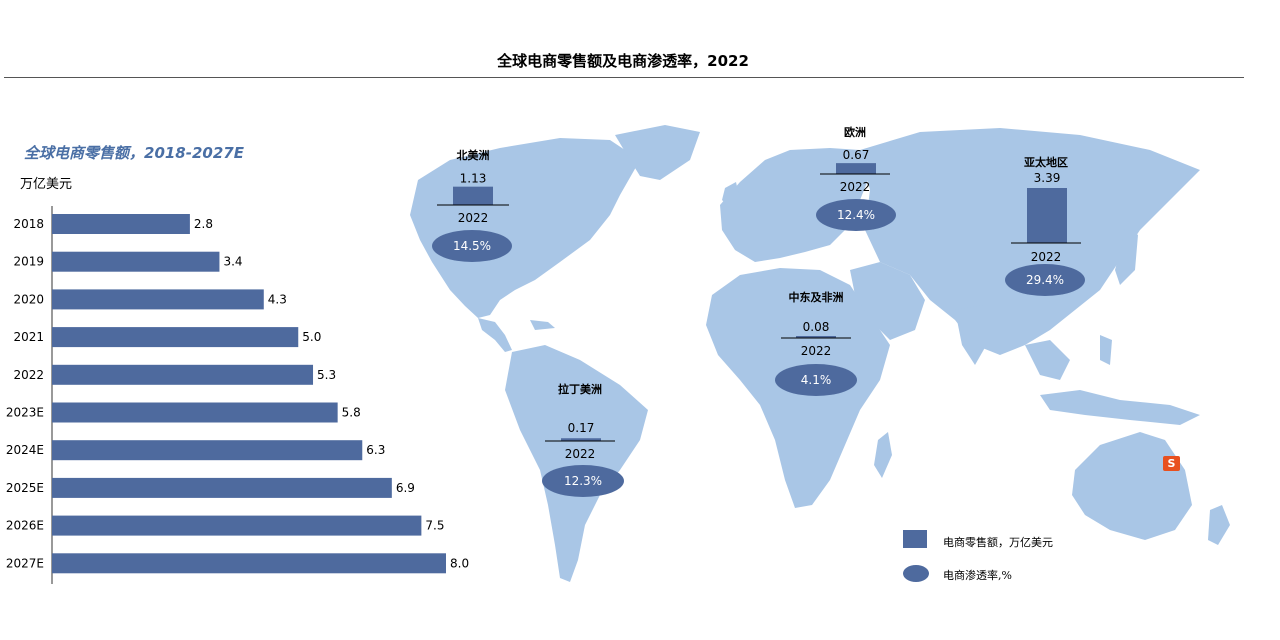 This screenshot has width=1280, height=640. I want to click on region-name: 中东及非洲, so click(816, 297).